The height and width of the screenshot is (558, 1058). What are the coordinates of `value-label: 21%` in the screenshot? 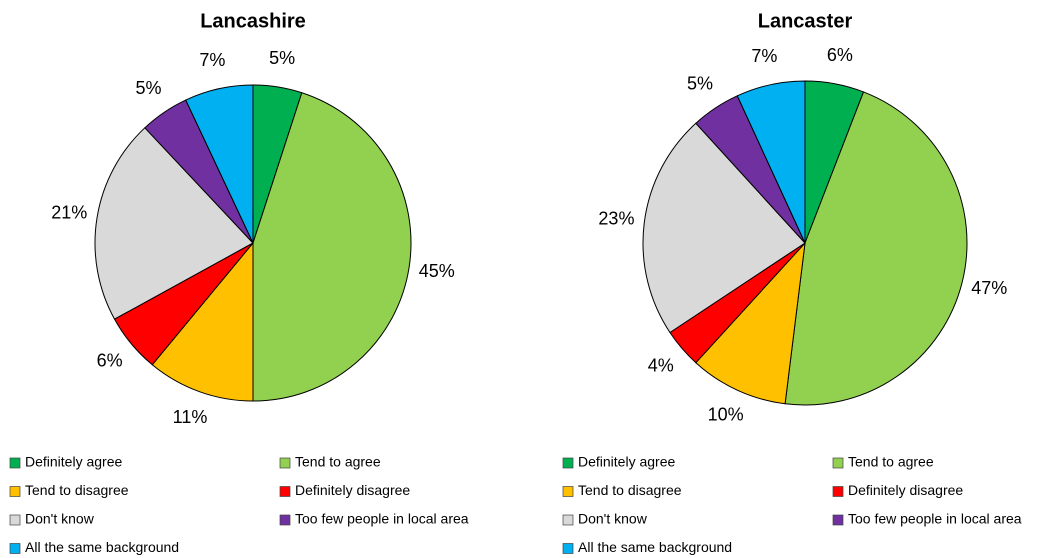 It's located at (69, 213).